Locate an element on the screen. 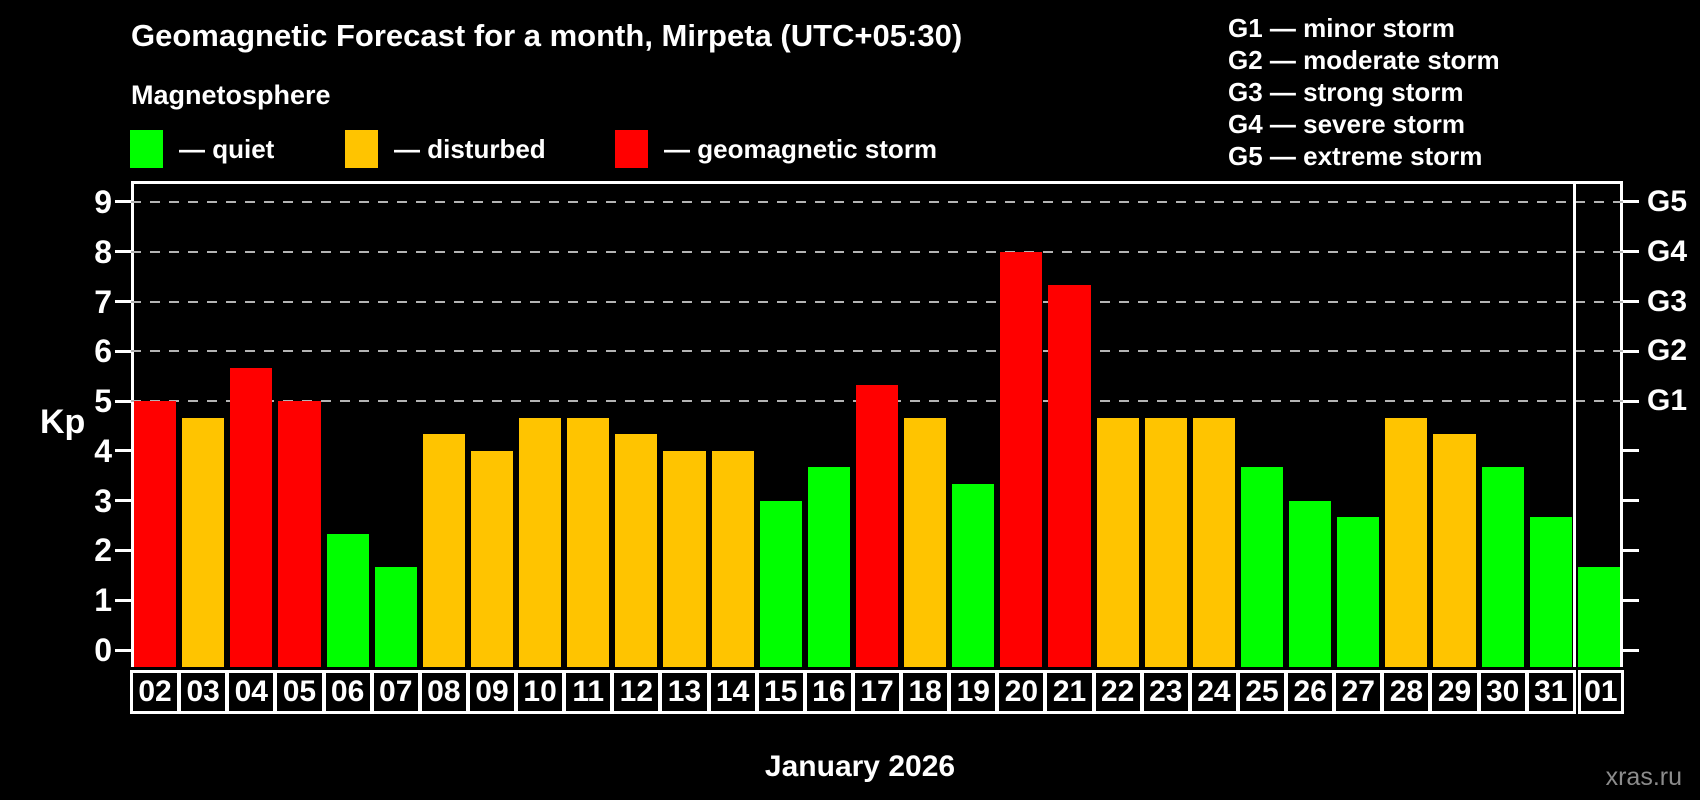 Image resolution: width=1700 pixels, height=800 pixels. day-label-20: 20 is located at coordinates (1021, 692).